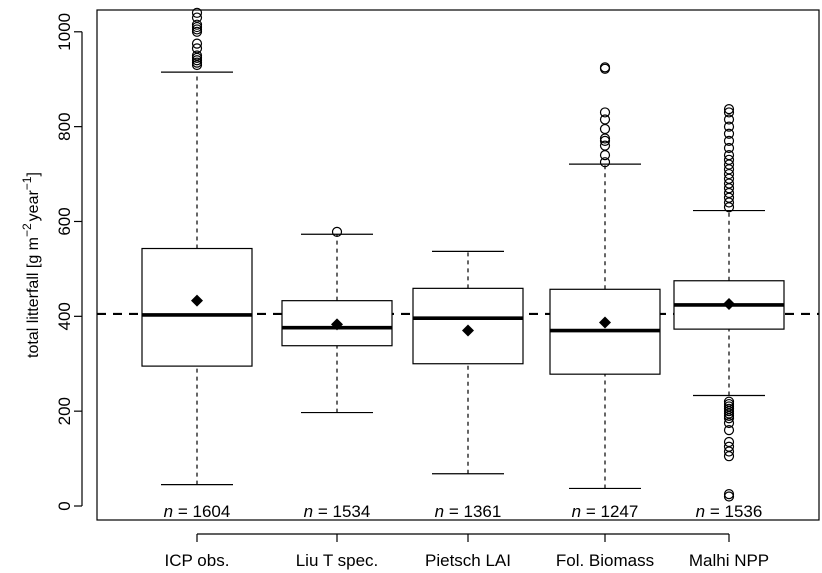 The height and width of the screenshot is (573, 822). I want to click on n-label: n = 1604, so click(197, 511).